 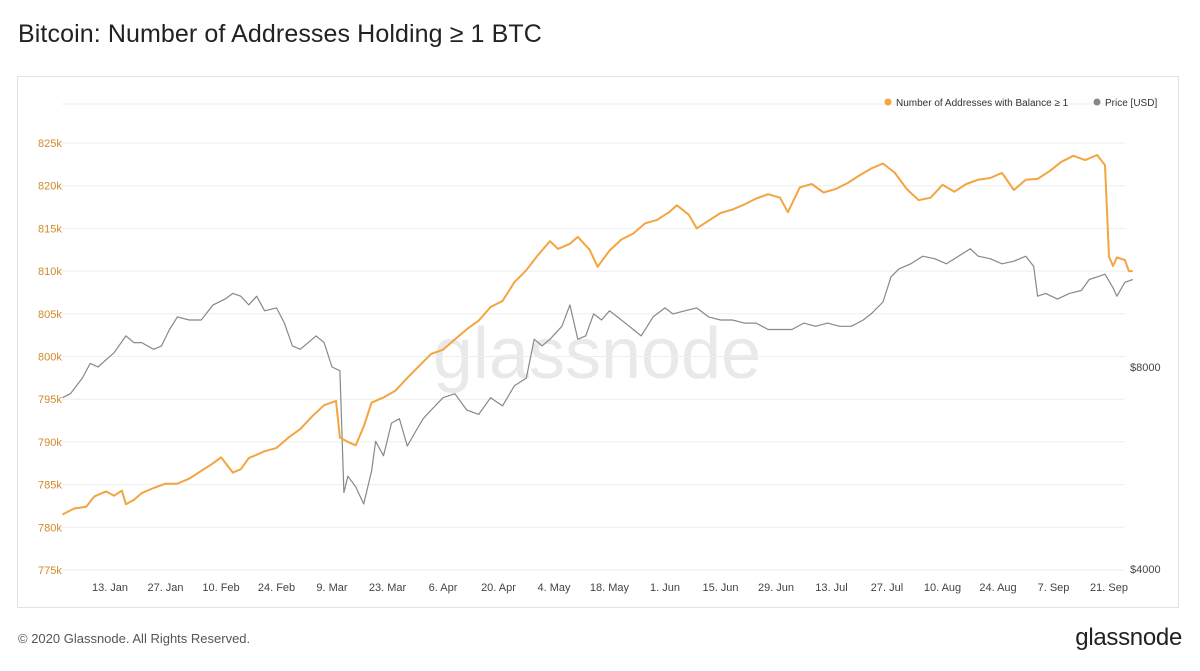 I want to click on y-left-tick-label: 805k, so click(x=50, y=315).